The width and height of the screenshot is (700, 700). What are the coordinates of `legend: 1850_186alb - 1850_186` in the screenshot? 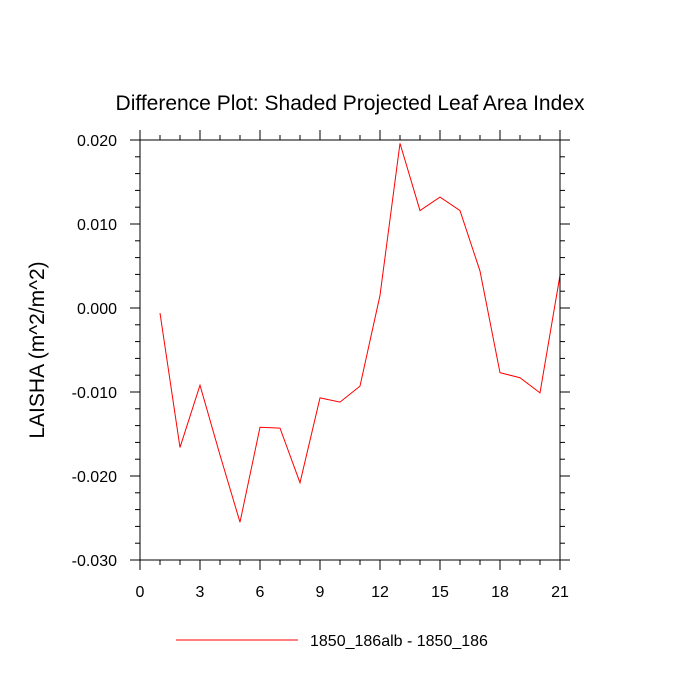 It's located at (332, 641).